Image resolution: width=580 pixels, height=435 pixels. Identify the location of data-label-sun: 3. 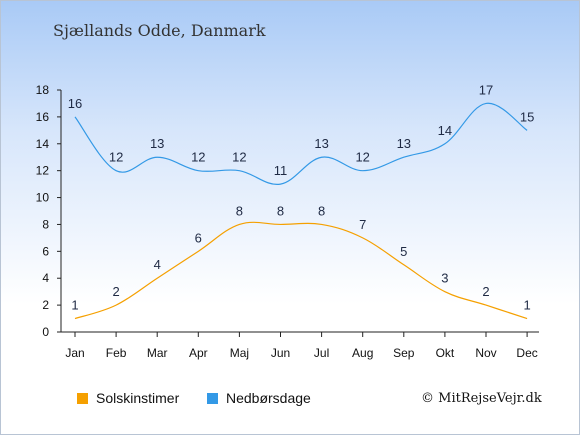
(444, 278).